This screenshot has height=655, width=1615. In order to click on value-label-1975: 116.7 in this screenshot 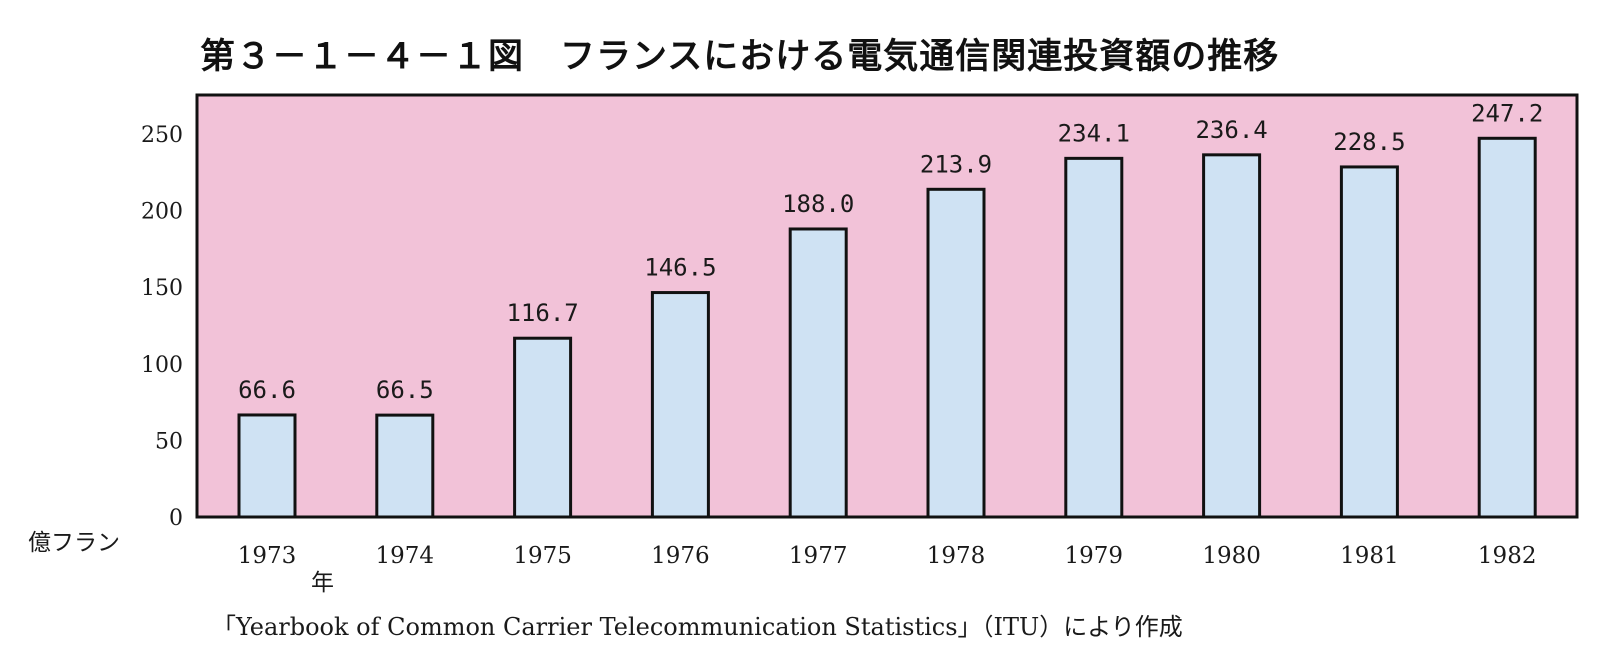, I will do `click(542, 313)`.